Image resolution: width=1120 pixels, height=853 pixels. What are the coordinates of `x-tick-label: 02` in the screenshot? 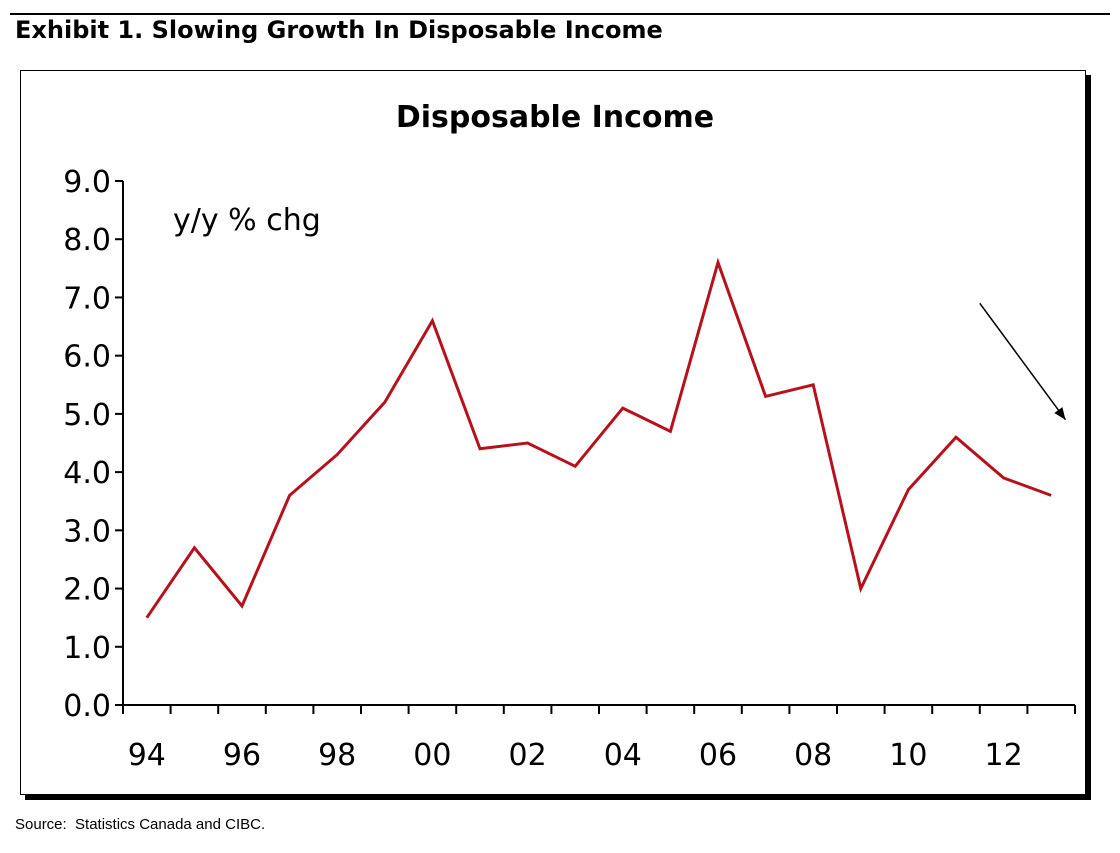 It's located at (528, 755).